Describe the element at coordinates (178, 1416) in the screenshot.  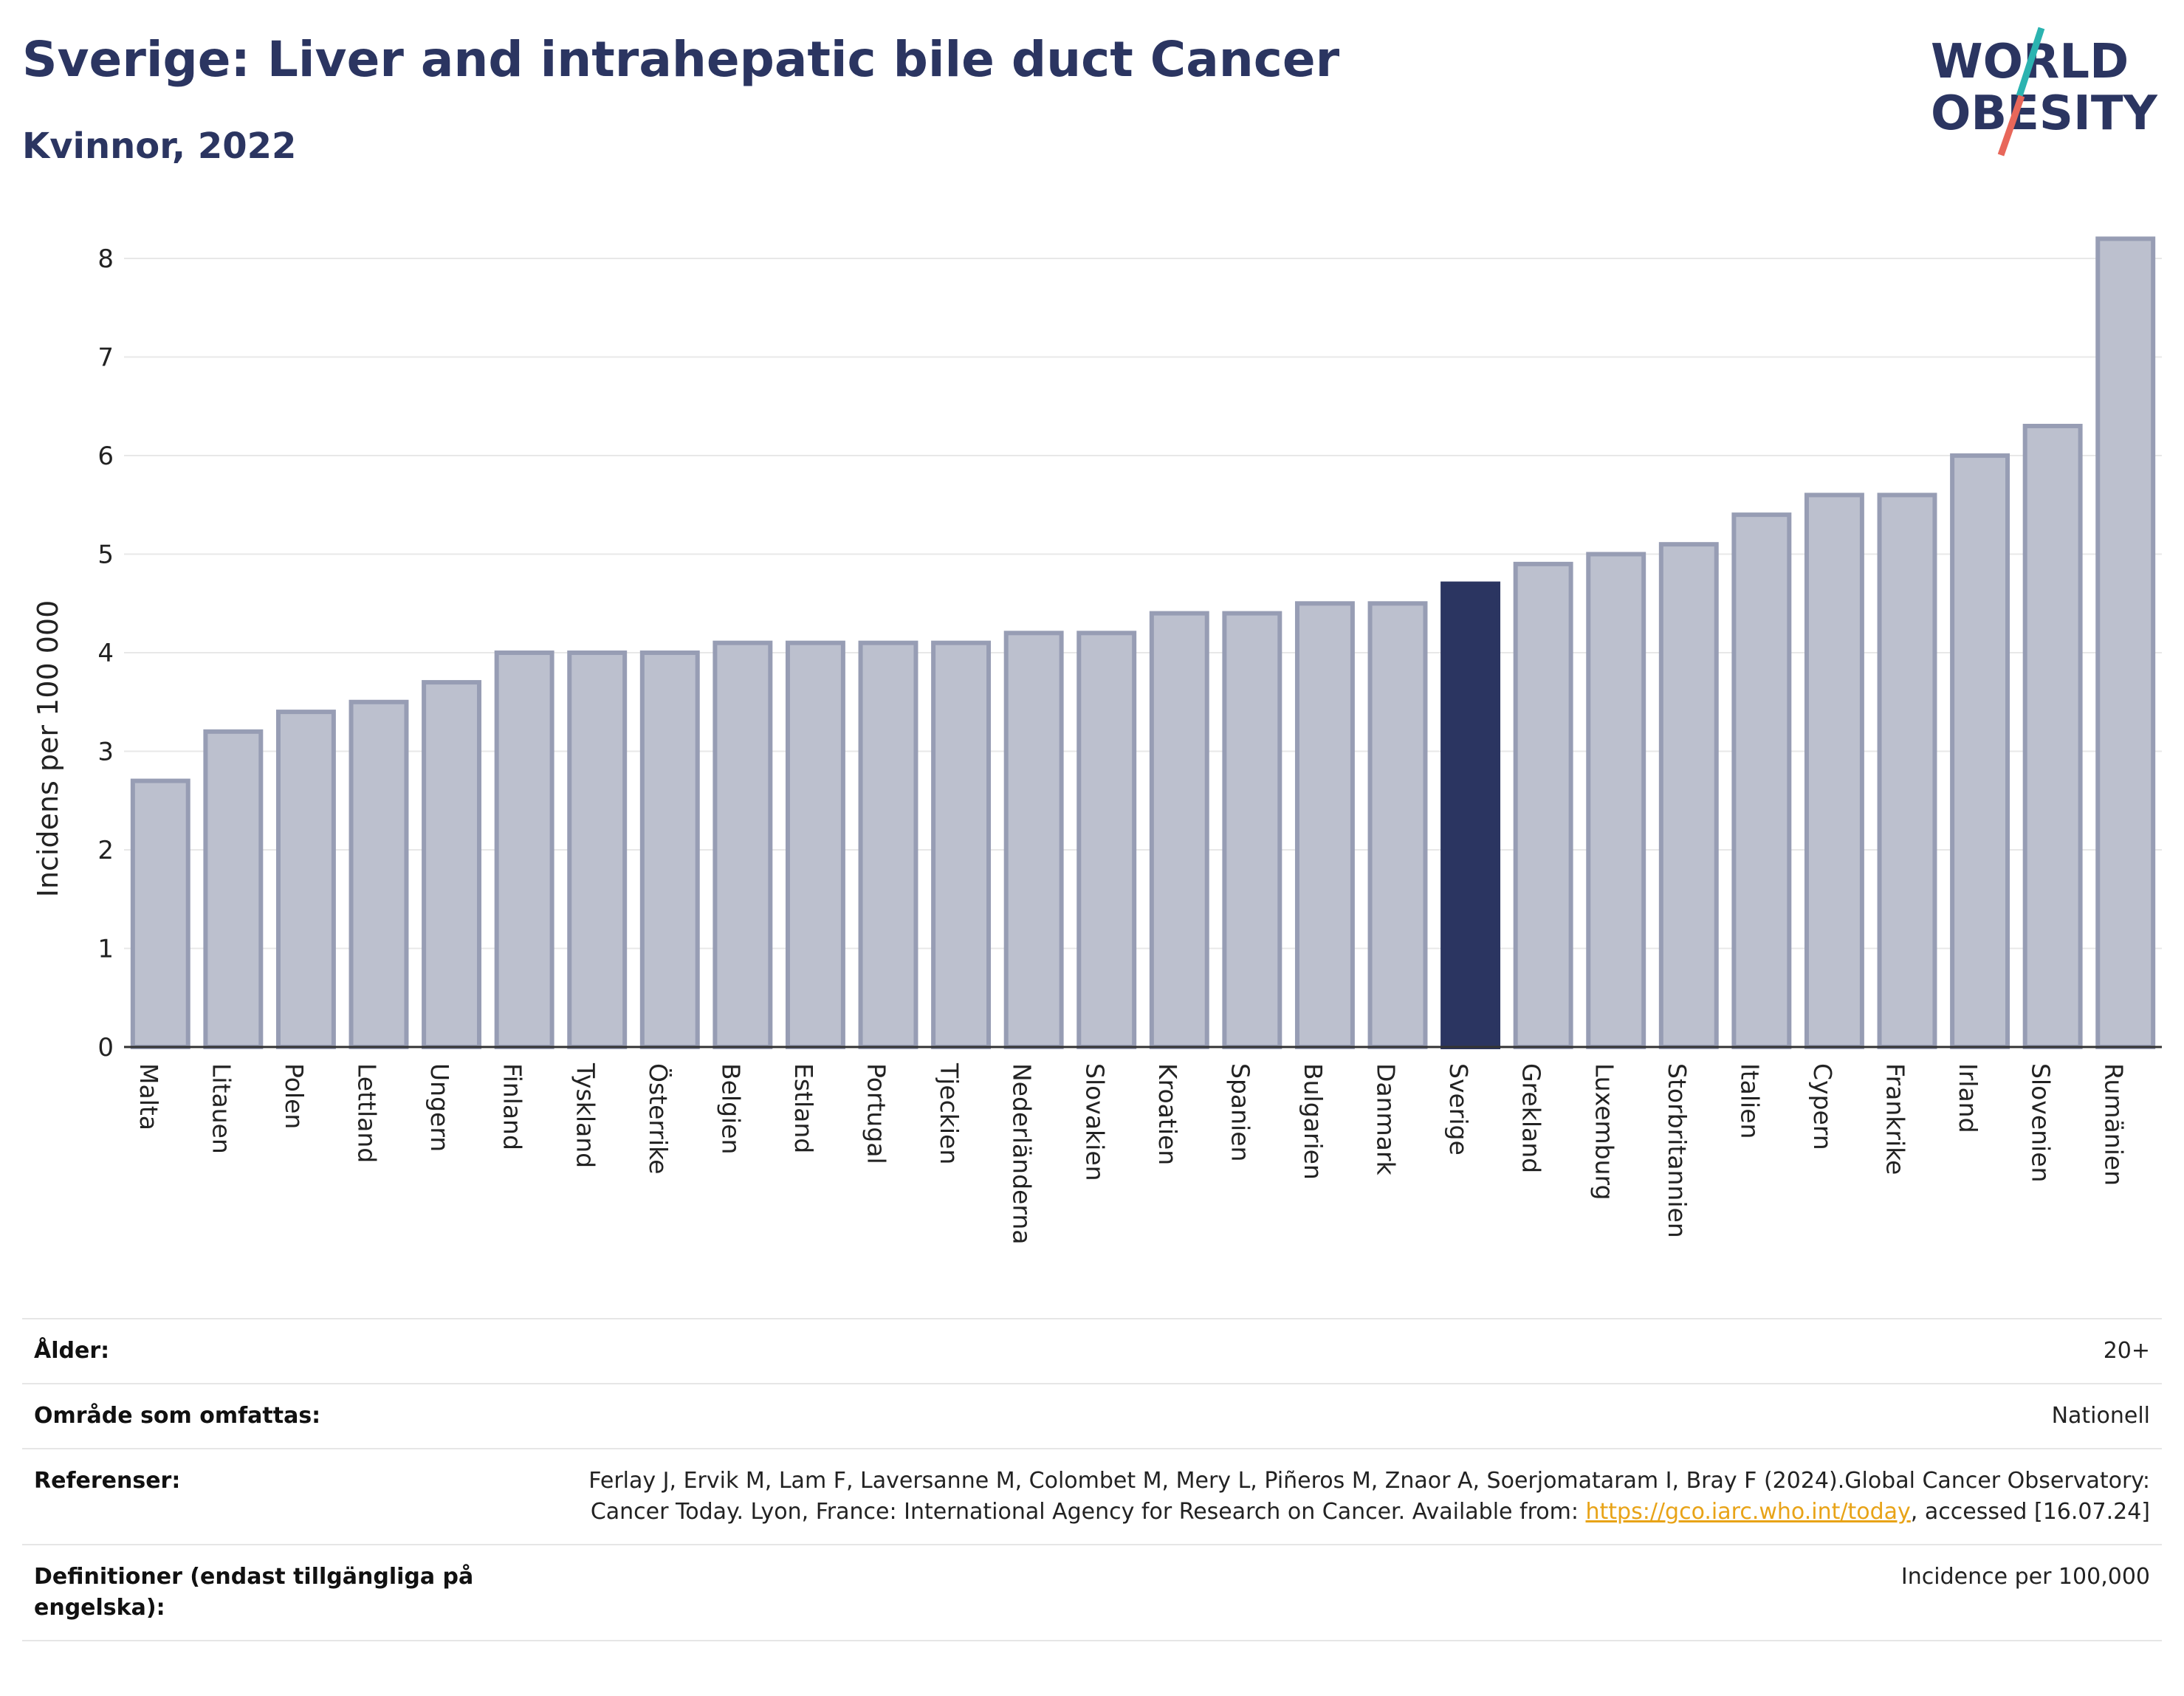
I see `area-label: Område som omfattas:` at that location.